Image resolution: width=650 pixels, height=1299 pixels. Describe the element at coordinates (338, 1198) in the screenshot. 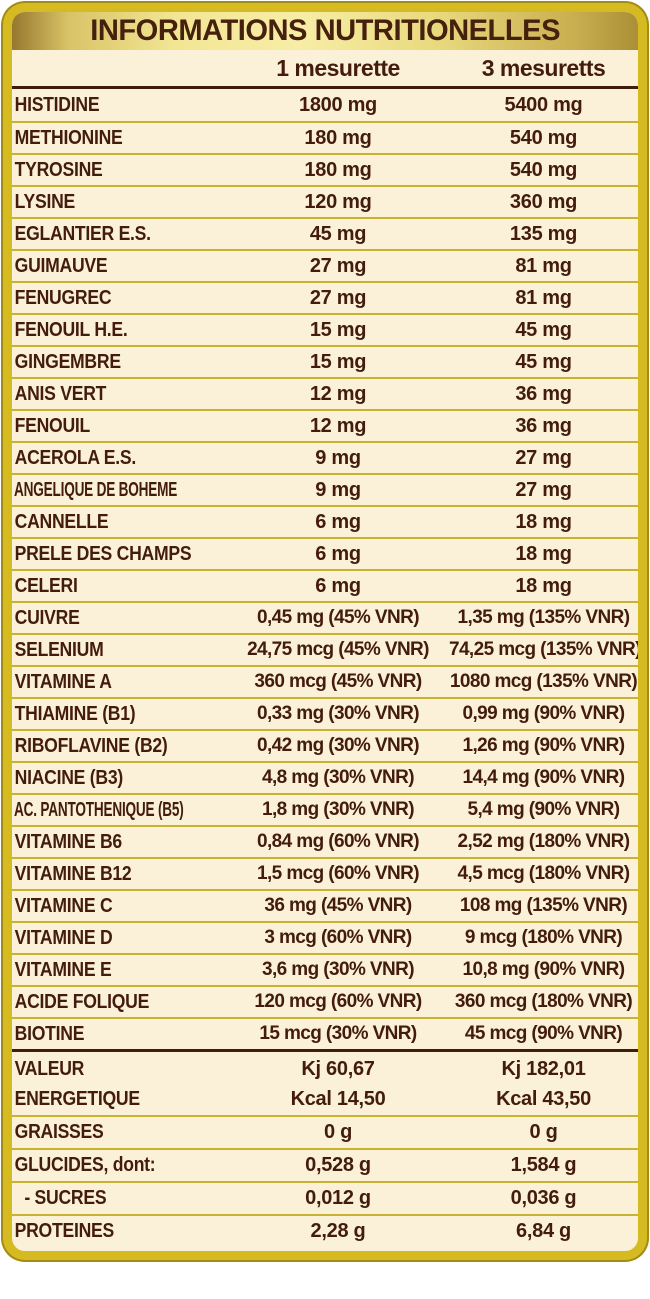

I see `row-value-1: 0,012 g` at that location.